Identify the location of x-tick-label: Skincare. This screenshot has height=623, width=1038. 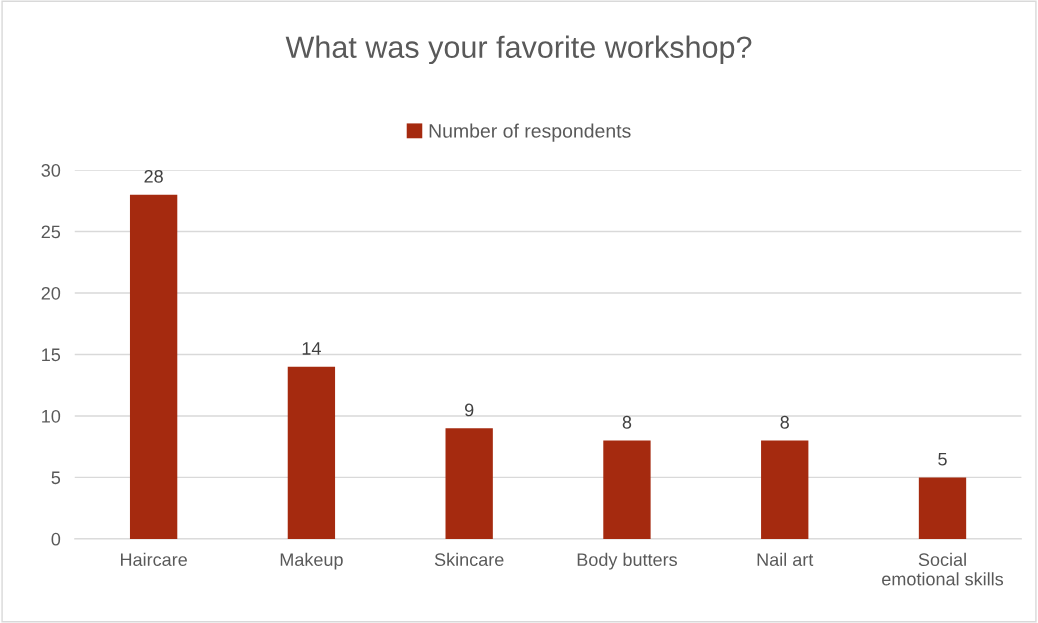
(469, 559).